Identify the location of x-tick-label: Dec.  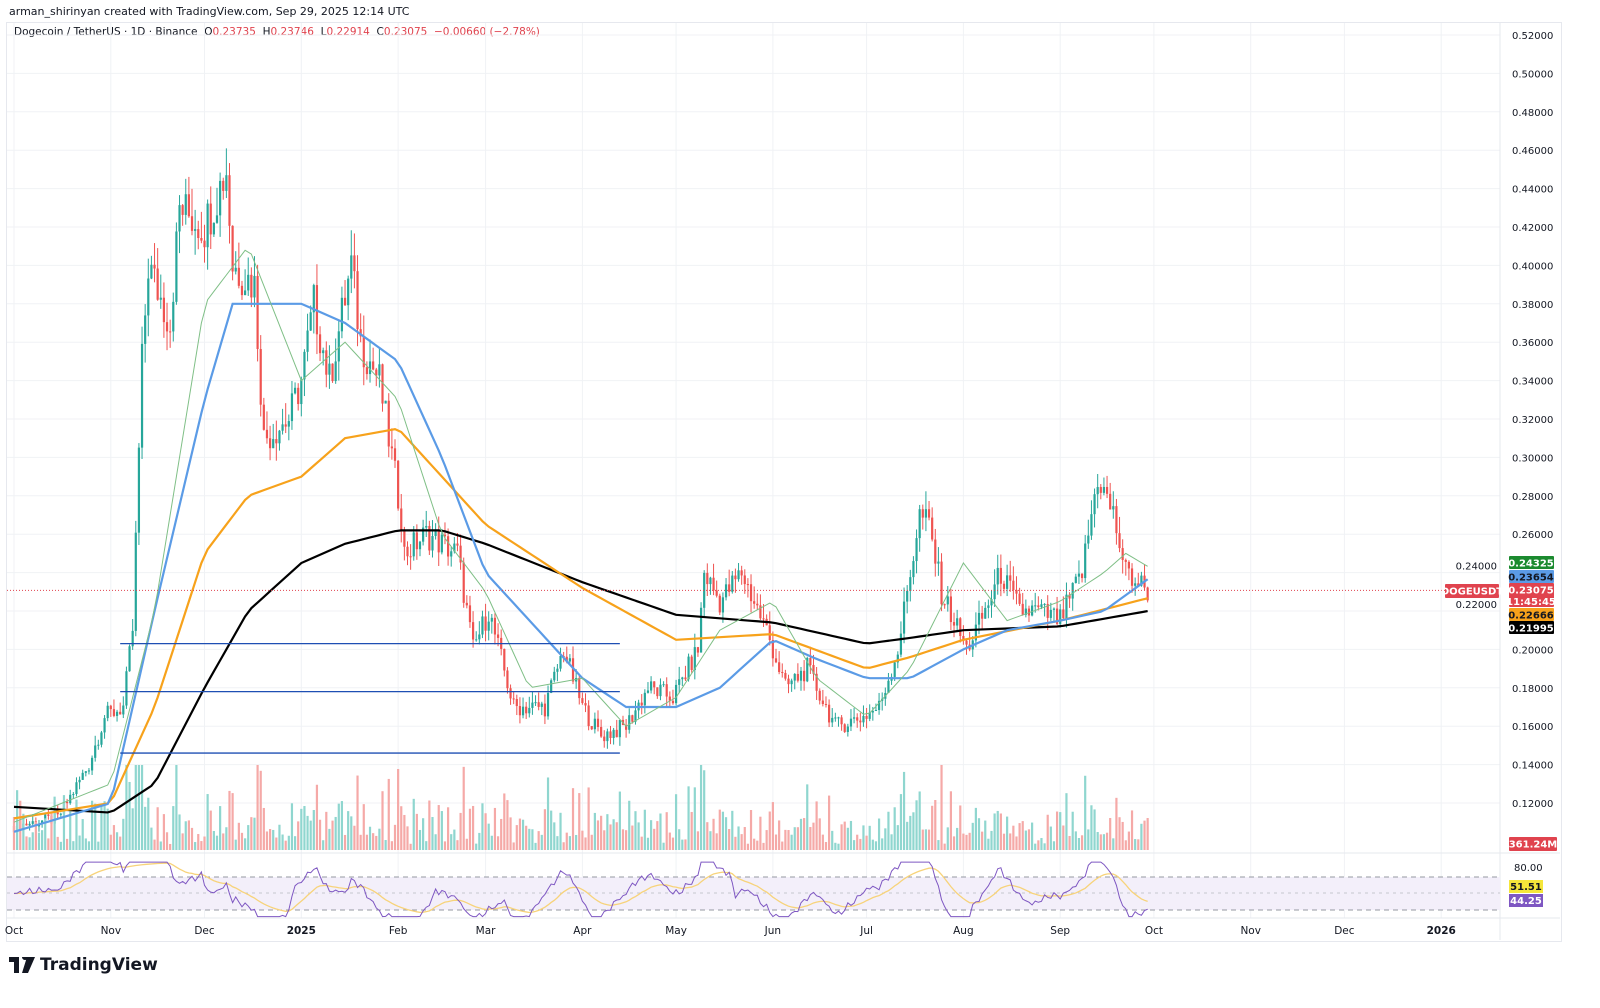
(1344, 931).